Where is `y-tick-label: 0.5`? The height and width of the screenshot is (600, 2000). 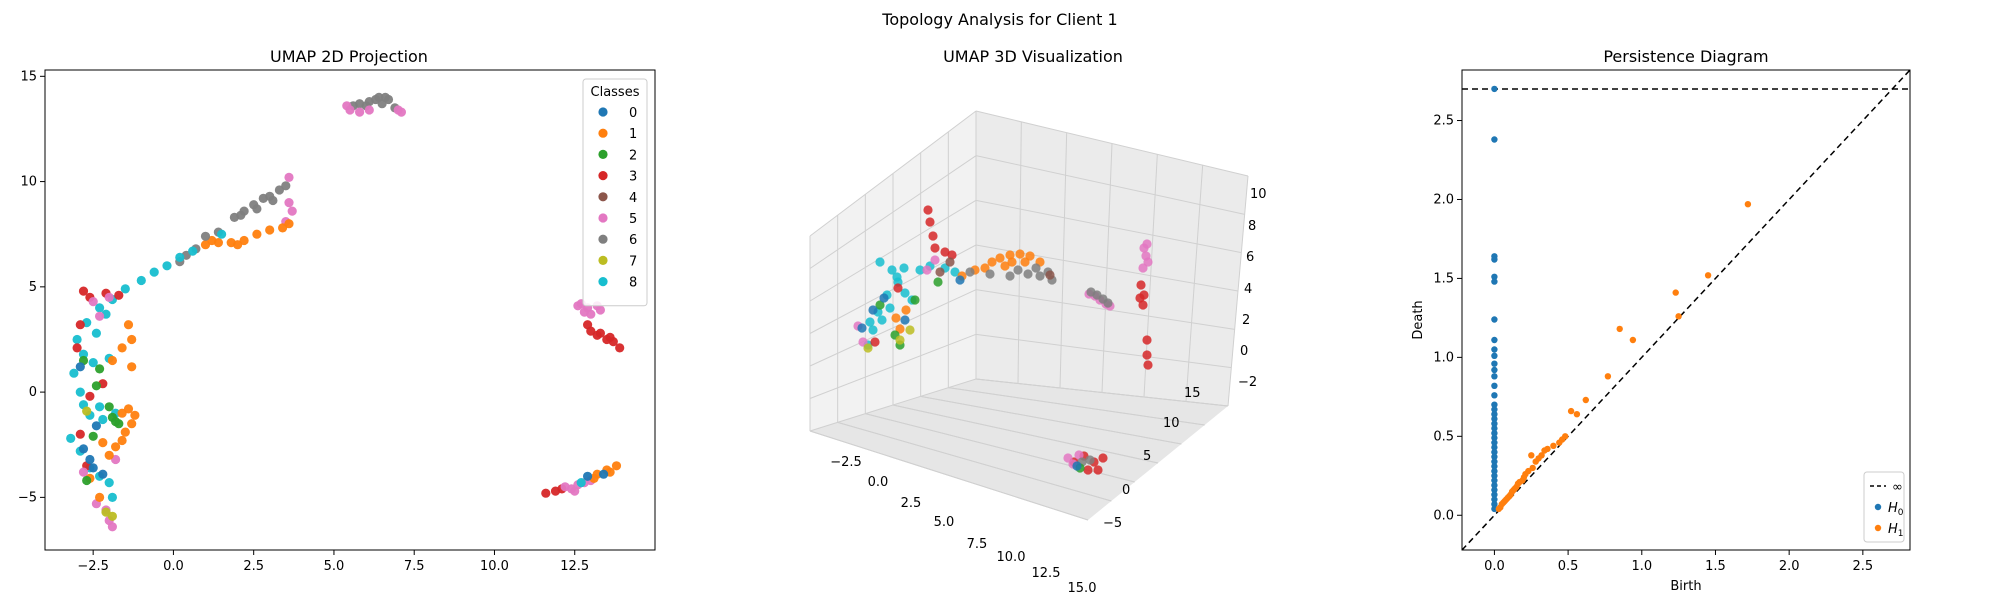 y-tick-label: 0.5 is located at coordinates (1443, 436).